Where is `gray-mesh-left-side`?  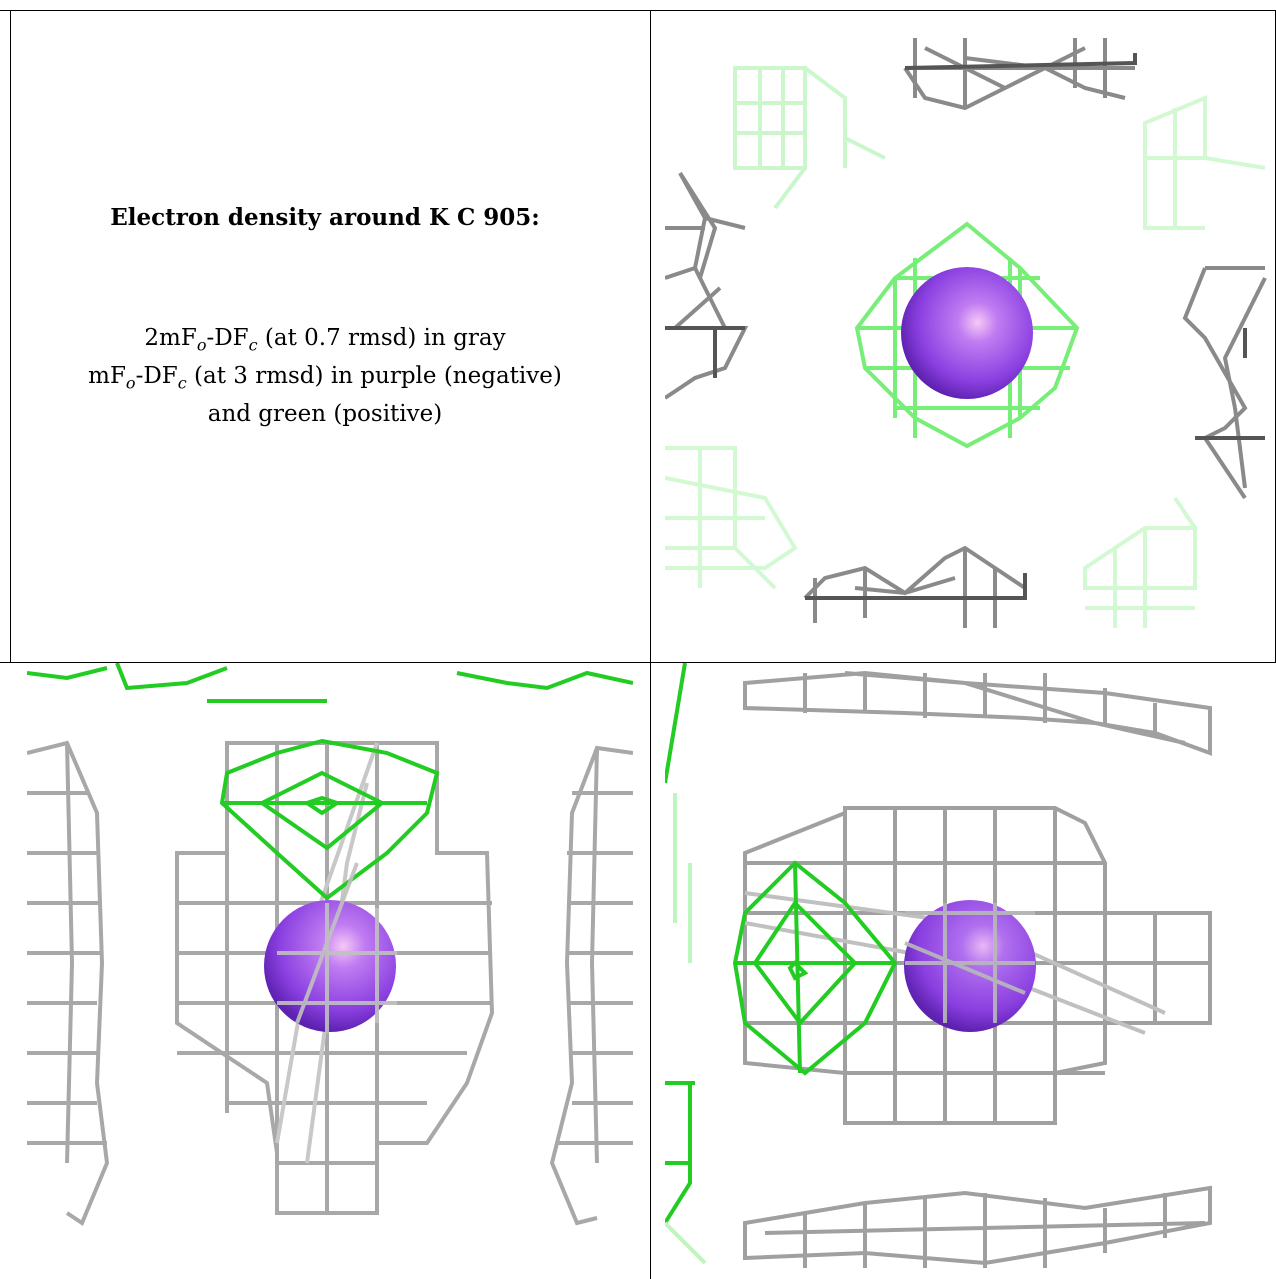 gray-mesh-left-side is located at coordinates (68, 983).